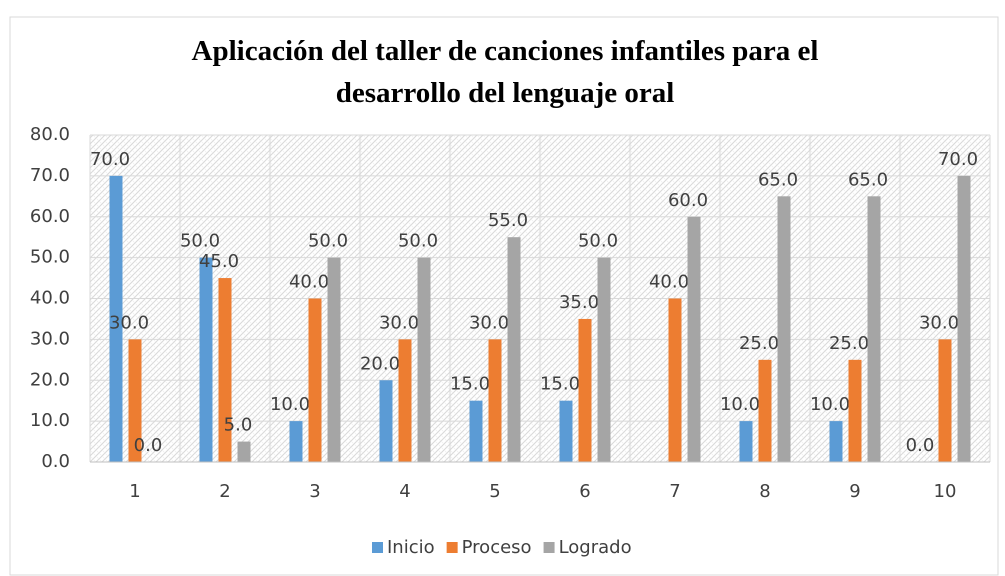 Image resolution: width=1005 pixels, height=576 pixels. Describe the element at coordinates (50, 420) in the screenshot. I see `y-tick-label: 10.0` at that location.